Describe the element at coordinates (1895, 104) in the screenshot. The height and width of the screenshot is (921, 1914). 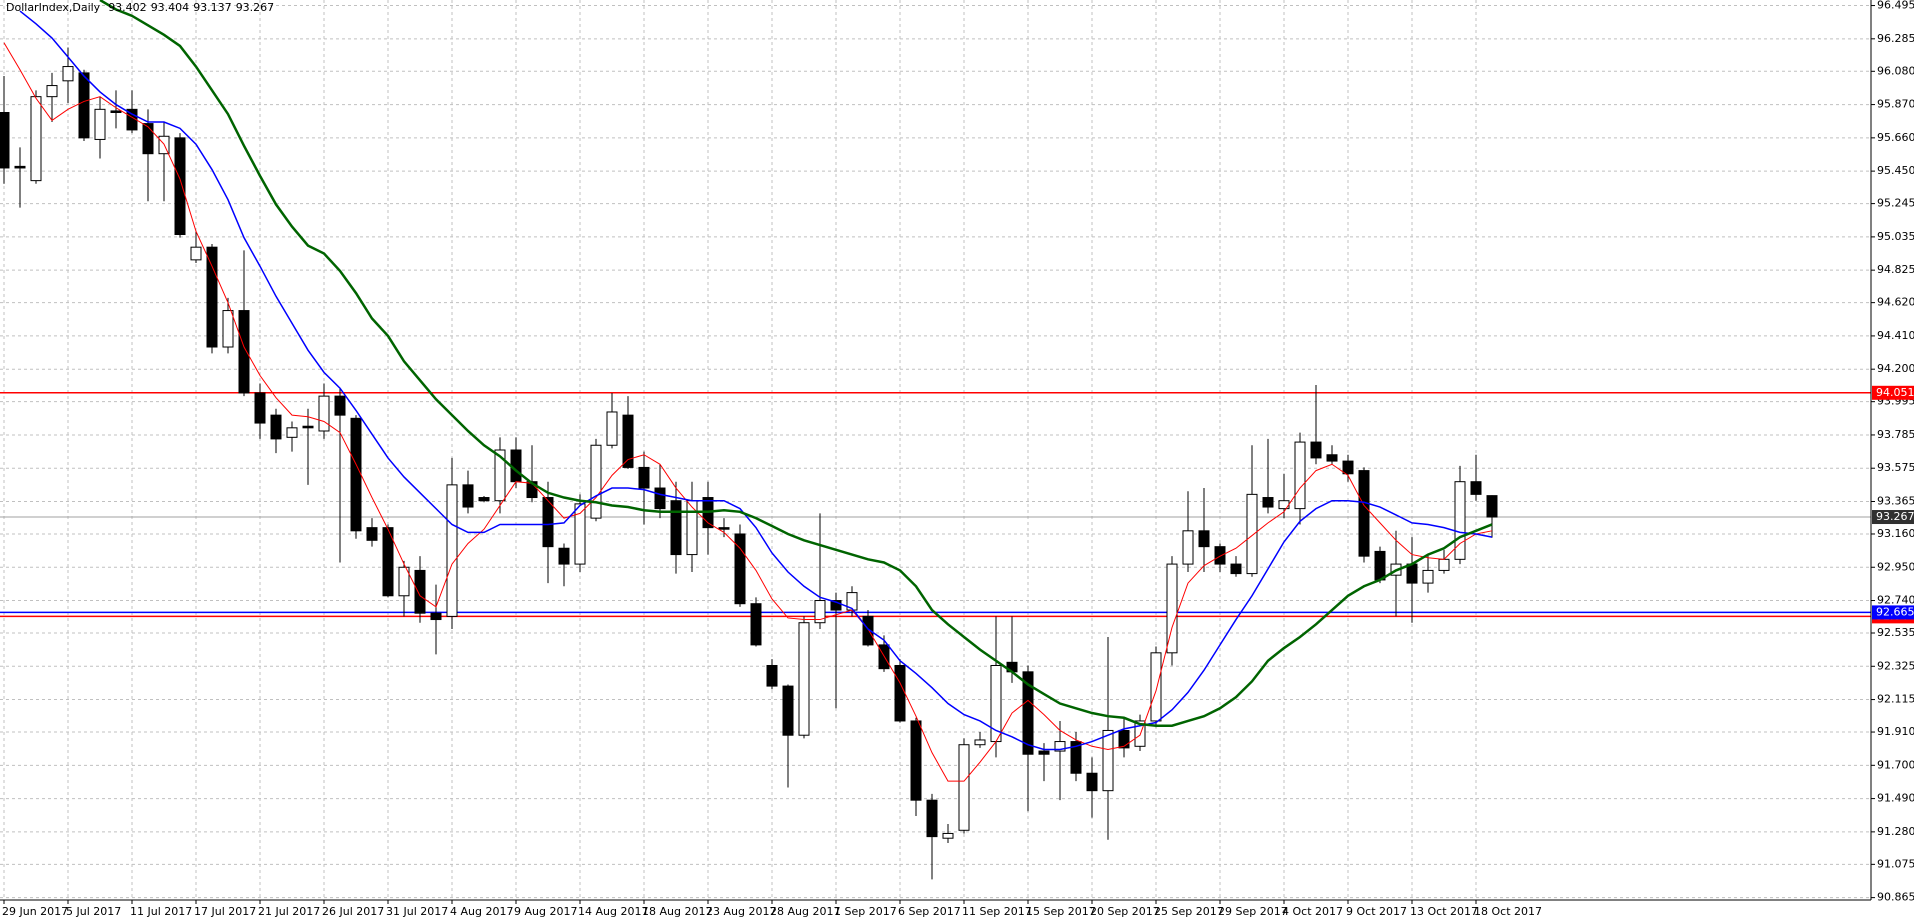
I see `y-tick-label: 95.870` at that location.